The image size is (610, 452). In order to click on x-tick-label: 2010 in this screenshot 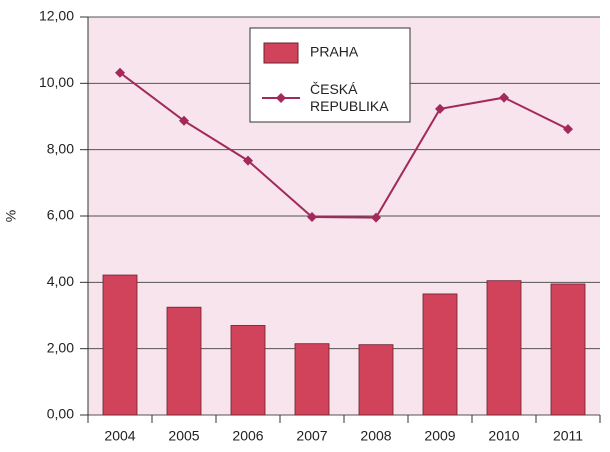, I will do `click(503, 436)`.